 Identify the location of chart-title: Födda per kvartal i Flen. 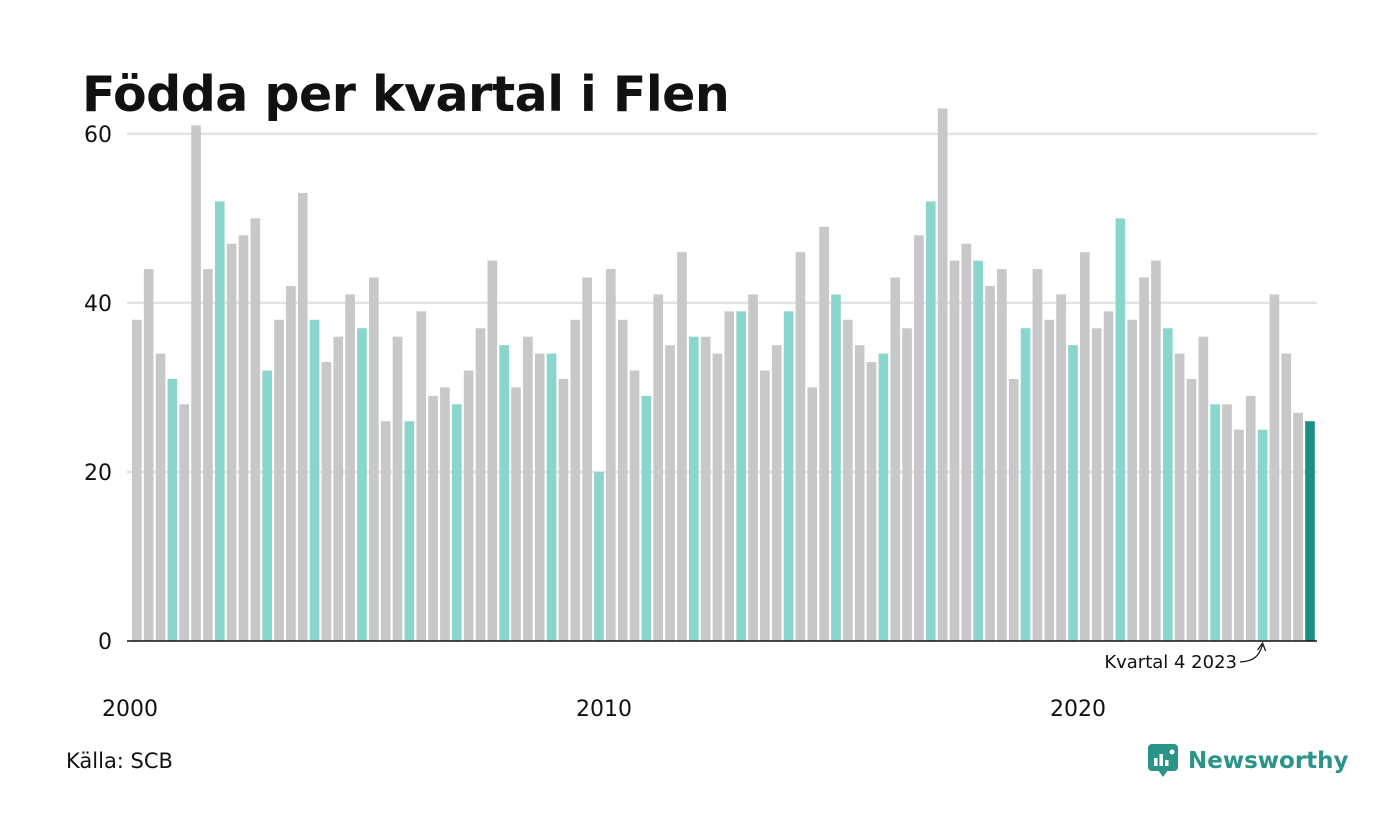
(406, 94).